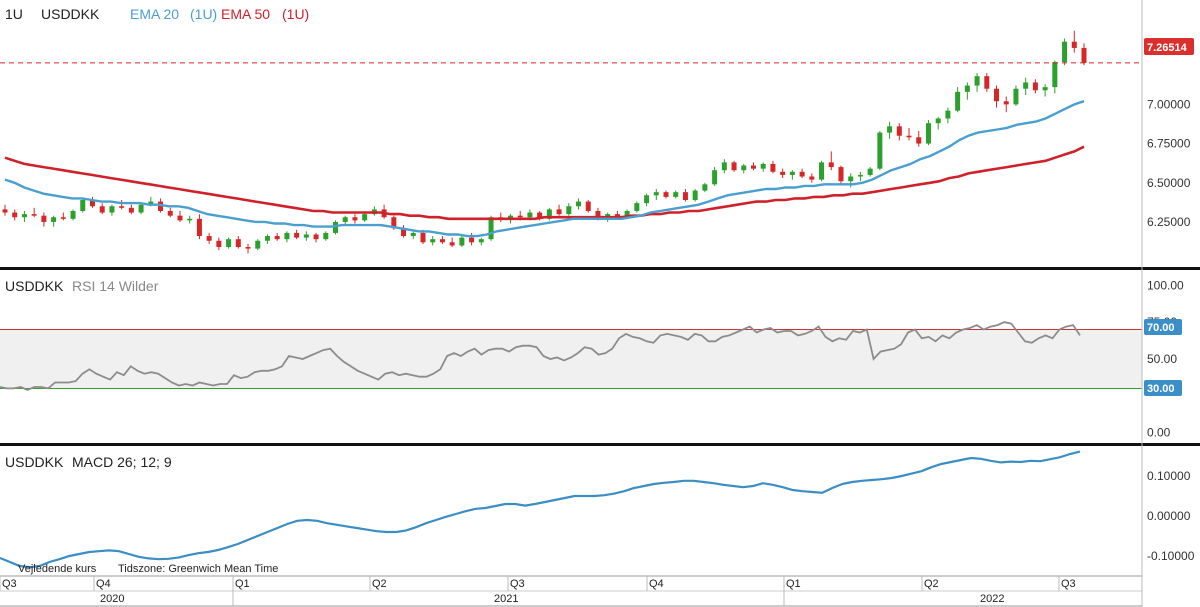 This screenshot has width=1200, height=607. I want to click on ema50-legend: EMA 50, so click(245, 14).